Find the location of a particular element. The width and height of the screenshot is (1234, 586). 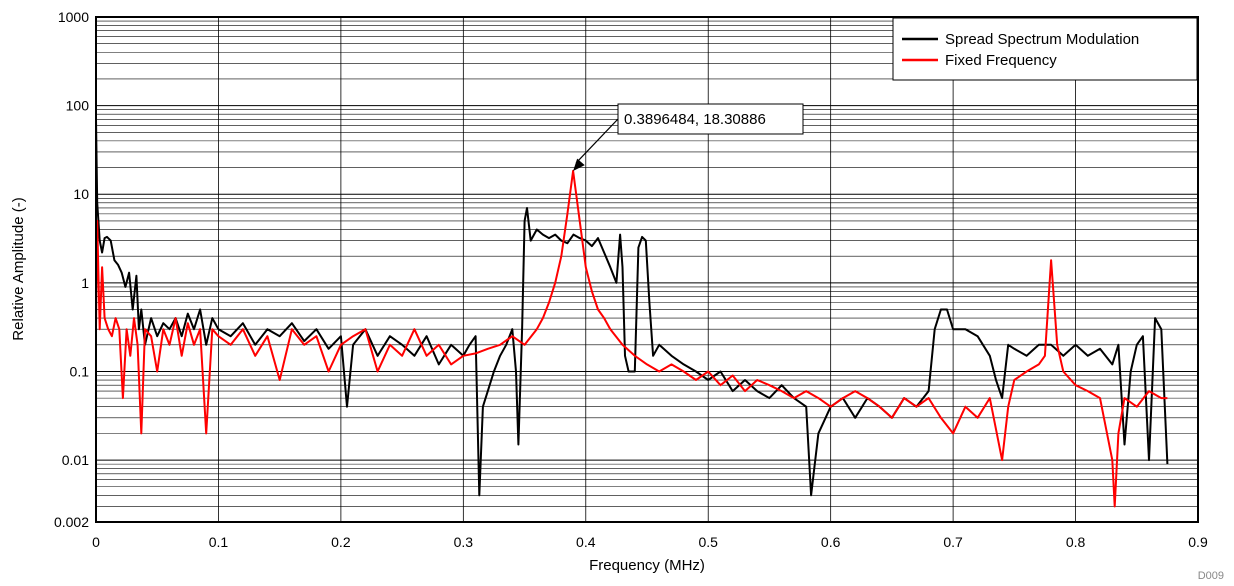

legend-box is located at coordinates (1045, 49).